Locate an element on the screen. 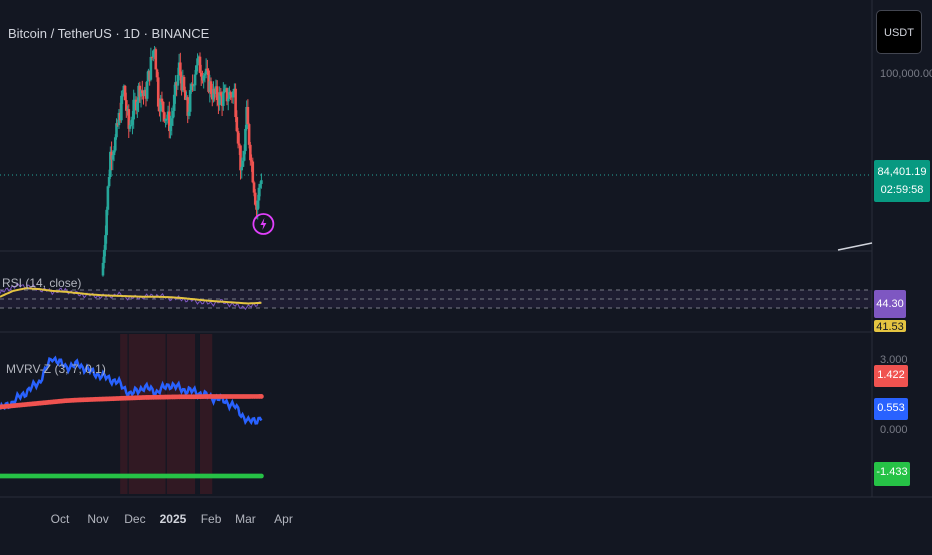 The height and width of the screenshot is (555, 932). lower-band-dot is located at coordinates (261, 476).